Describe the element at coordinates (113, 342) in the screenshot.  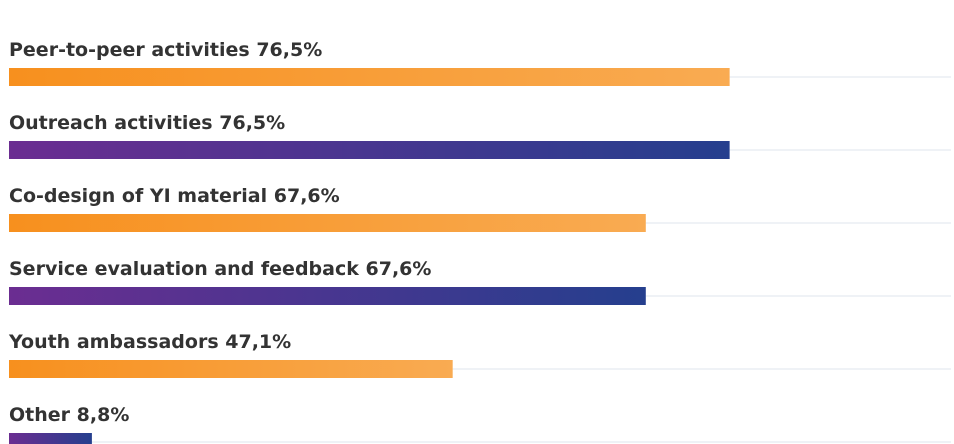
I see `category-label: Youth ambassadors` at that location.